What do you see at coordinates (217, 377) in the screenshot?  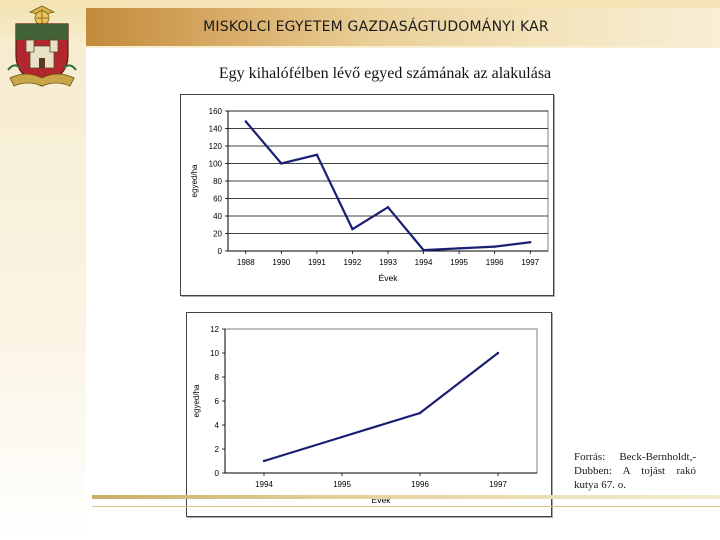 I see `y-tick-label: 8` at bounding box center [217, 377].